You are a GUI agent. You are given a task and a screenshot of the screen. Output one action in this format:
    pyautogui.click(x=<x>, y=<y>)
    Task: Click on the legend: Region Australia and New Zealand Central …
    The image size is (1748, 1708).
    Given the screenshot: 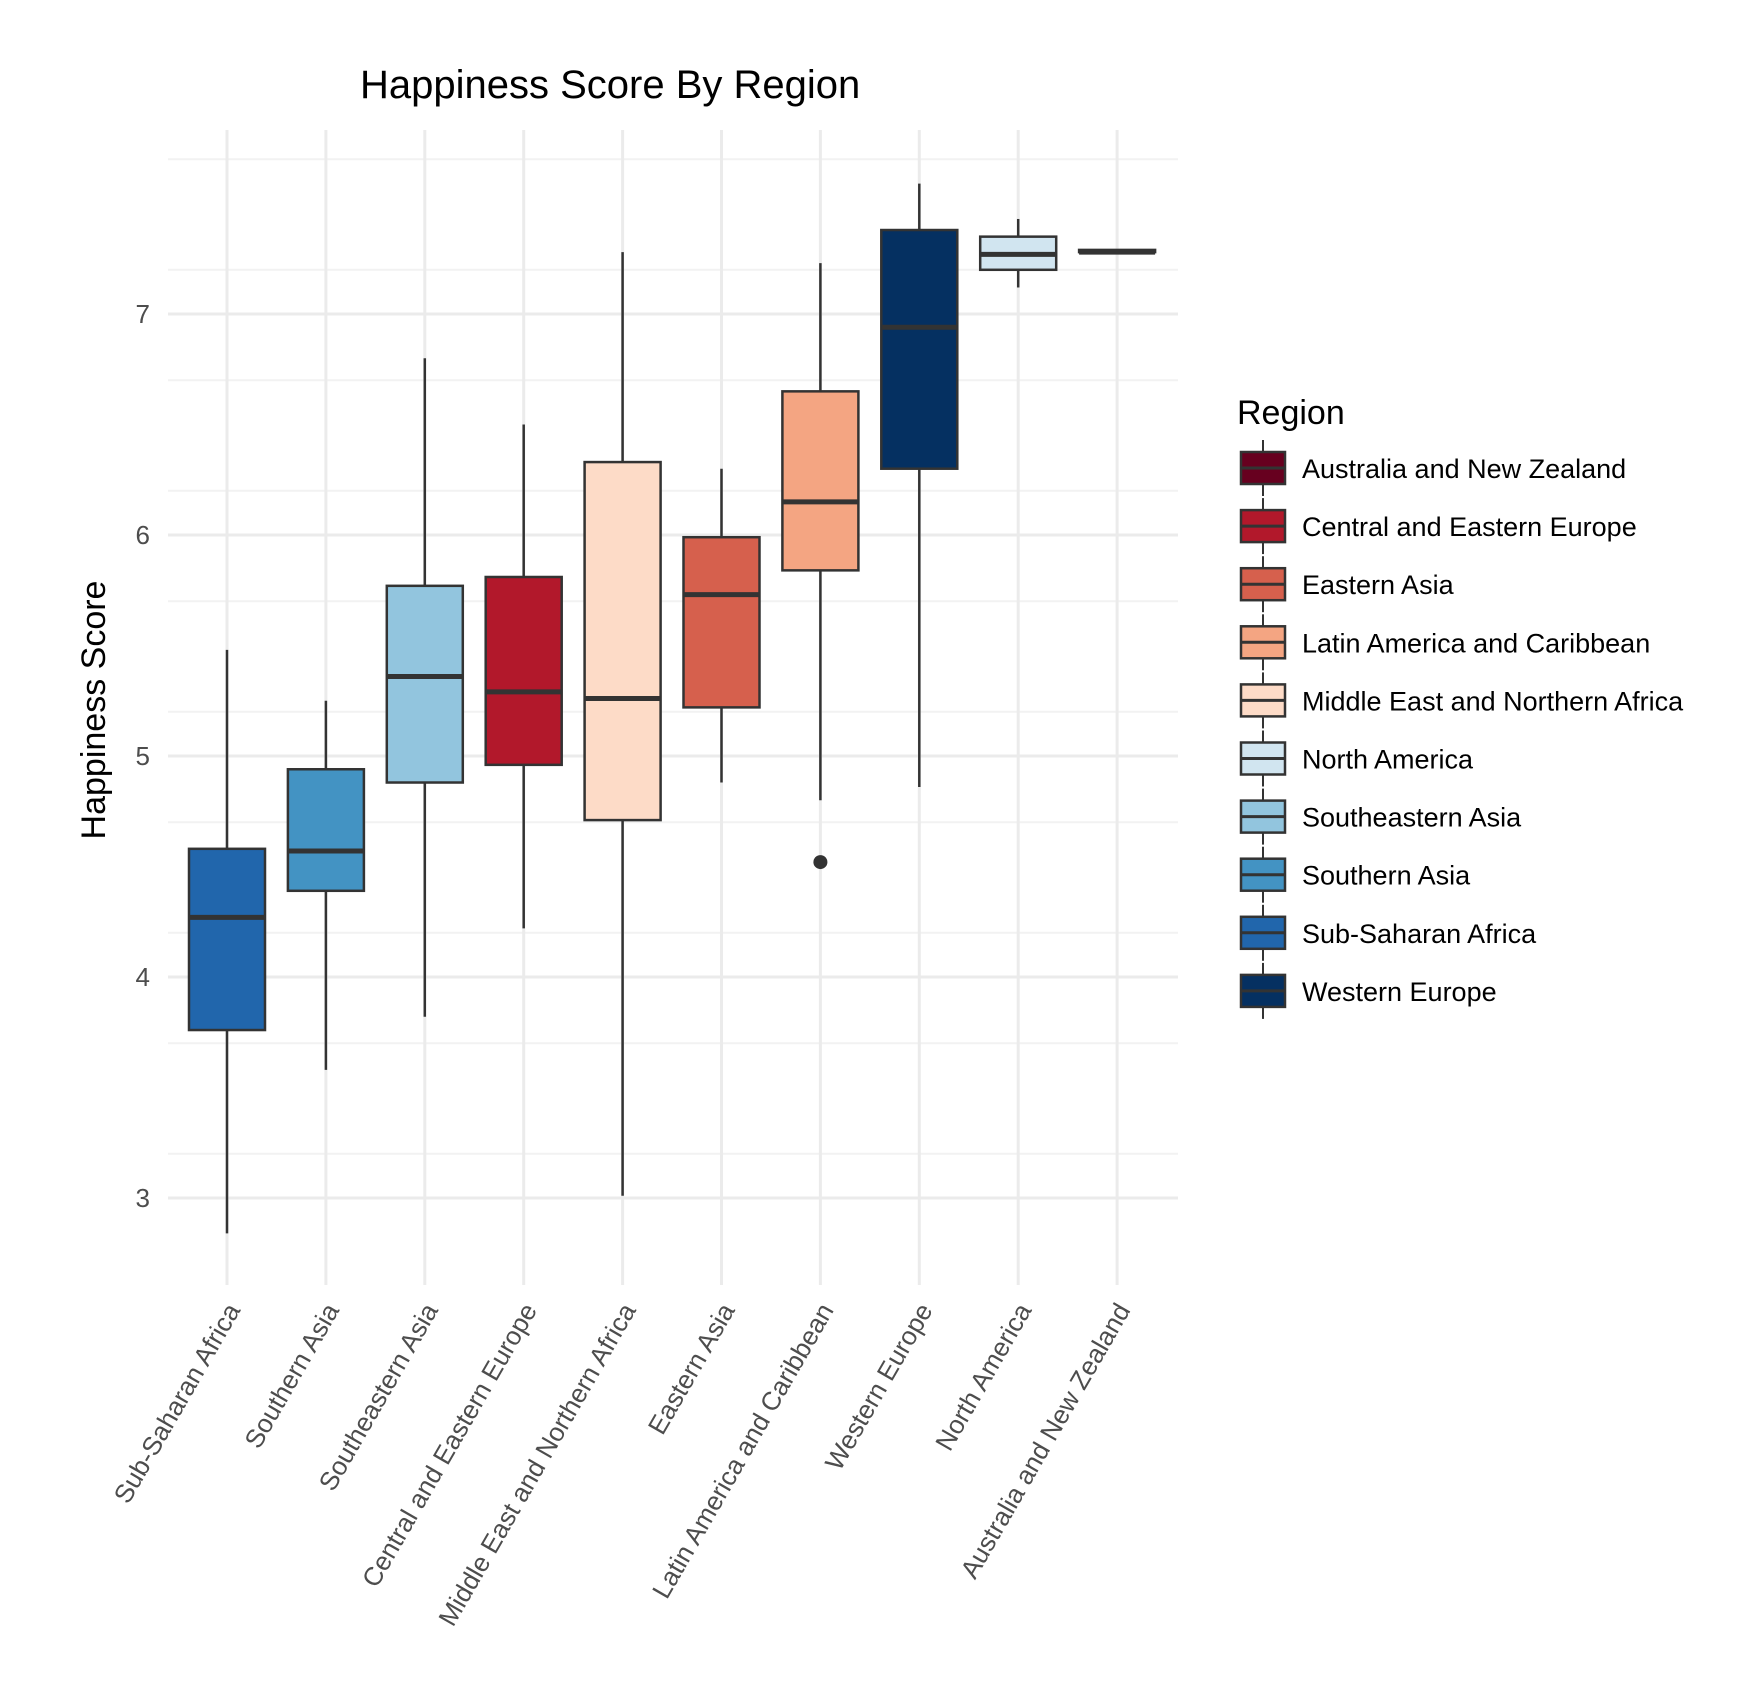 What is the action you would take?
    pyautogui.click(x=1460, y=706)
    